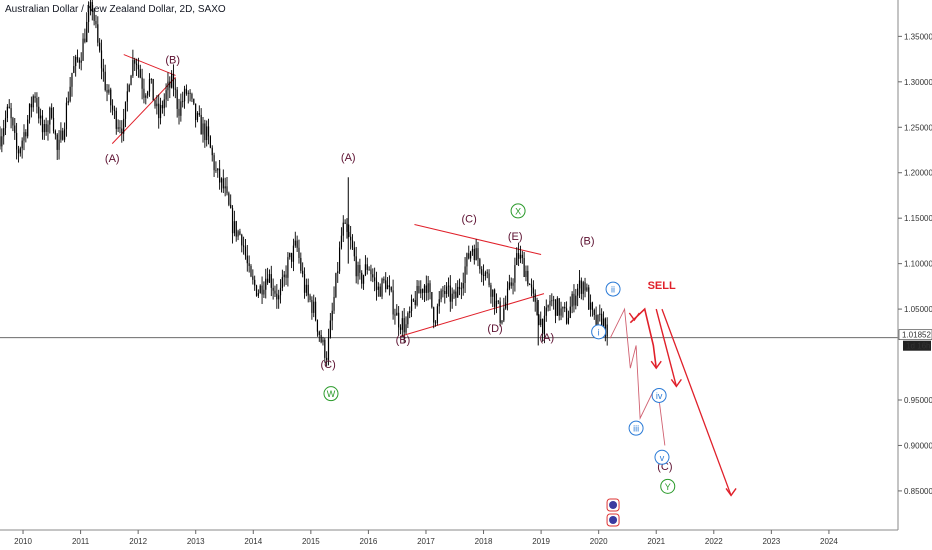  Describe the element at coordinates (662, 458) in the screenshot. I see `wave-circle-label: v` at that location.